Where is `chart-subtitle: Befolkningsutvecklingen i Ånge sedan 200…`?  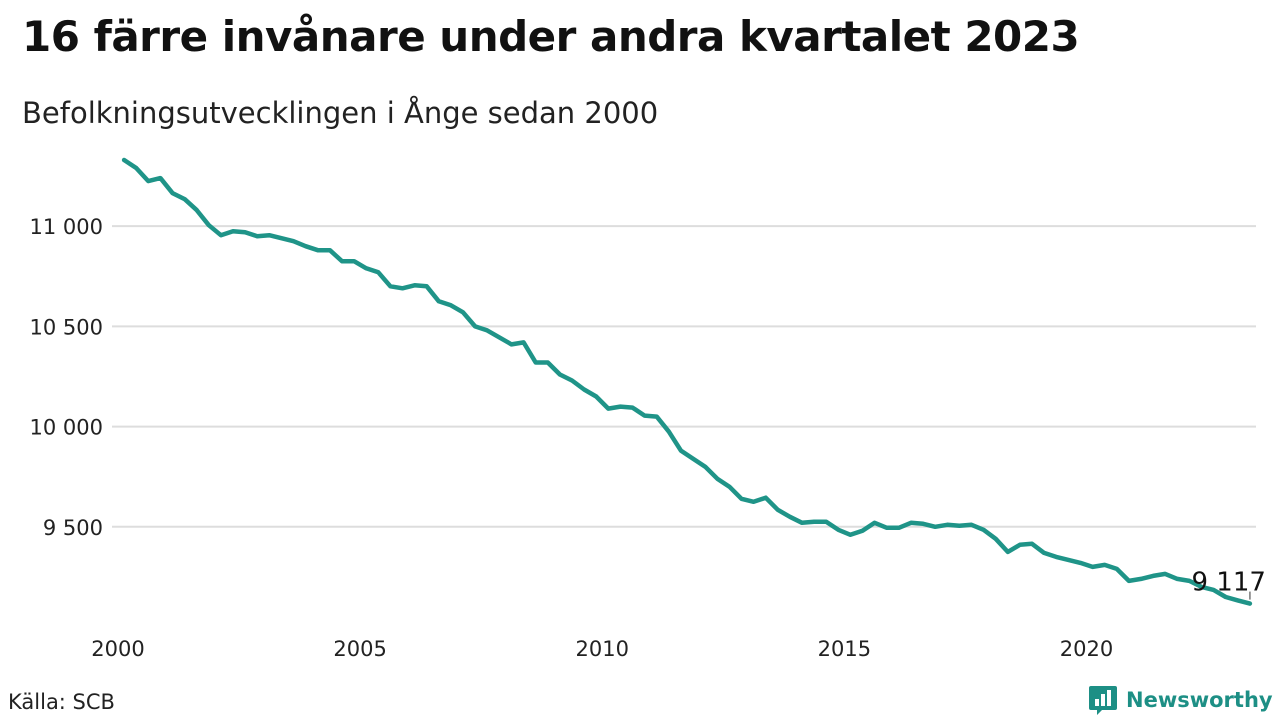 chart-subtitle: Befolkningsutvecklingen i Ånge sedan 200… is located at coordinates (340, 113).